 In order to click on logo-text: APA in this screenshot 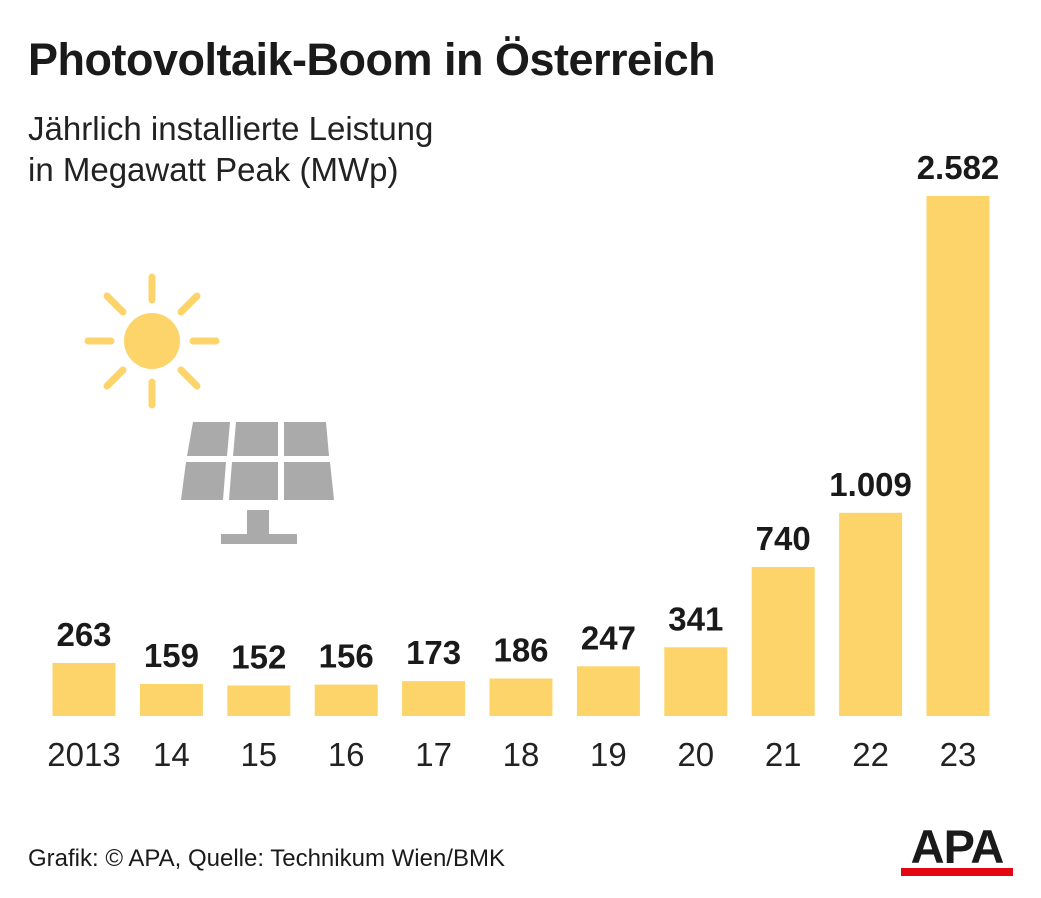, I will do `click(957, 846)`.